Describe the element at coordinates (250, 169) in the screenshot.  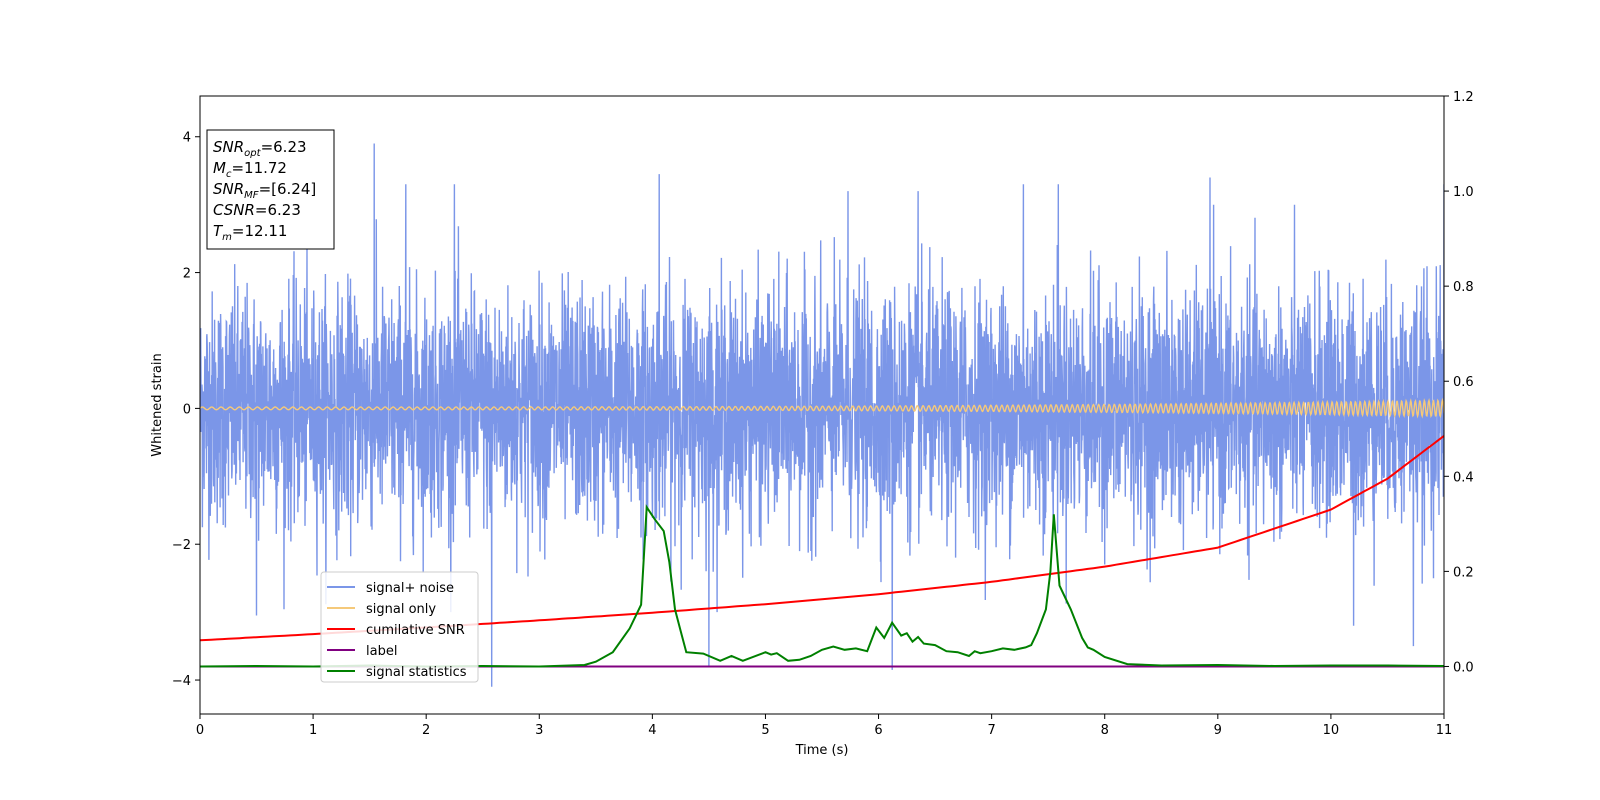
I see `annotation-line: Mc=11.72` at that location.